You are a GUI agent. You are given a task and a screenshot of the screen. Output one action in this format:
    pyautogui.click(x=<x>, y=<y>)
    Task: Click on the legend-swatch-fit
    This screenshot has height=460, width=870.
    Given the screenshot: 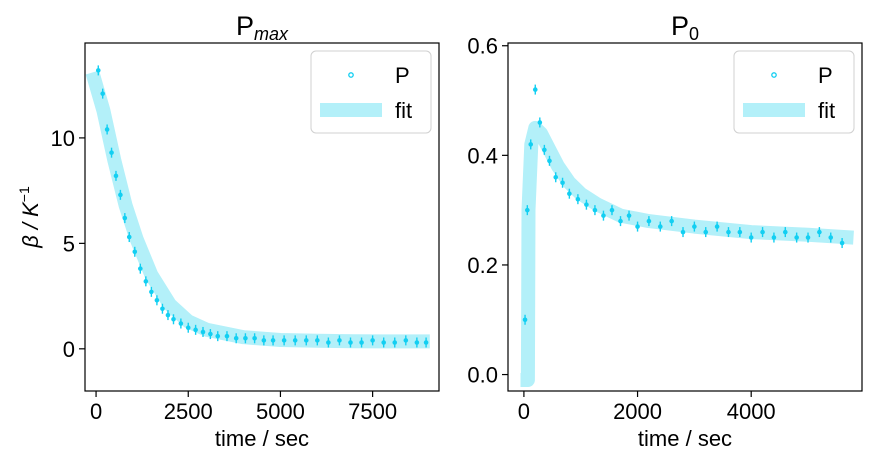 What is the action you would take?
    pyautogui.click(x=351, y=110)
    